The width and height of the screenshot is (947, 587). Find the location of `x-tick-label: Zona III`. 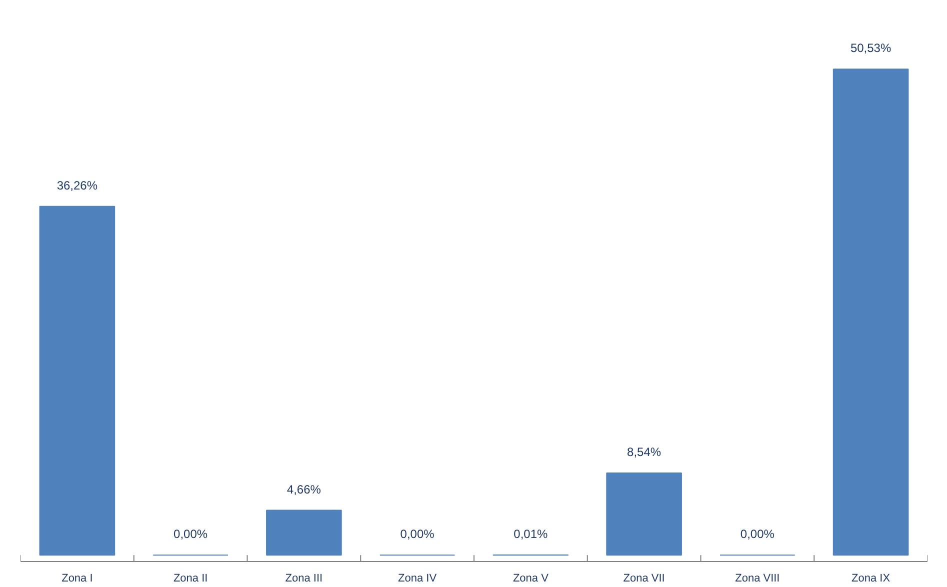

x-tick-label: Zona III is located at coordinates (304, 578).